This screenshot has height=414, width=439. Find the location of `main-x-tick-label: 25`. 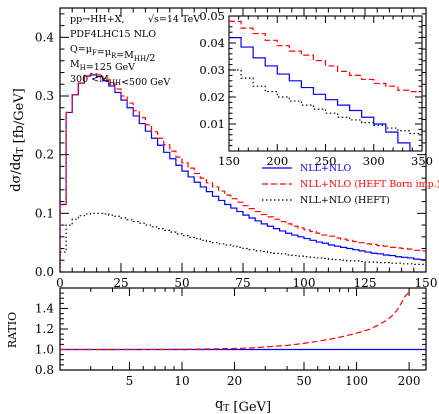

main-x-tick-label: 25 is located at coordinates (120, 283).